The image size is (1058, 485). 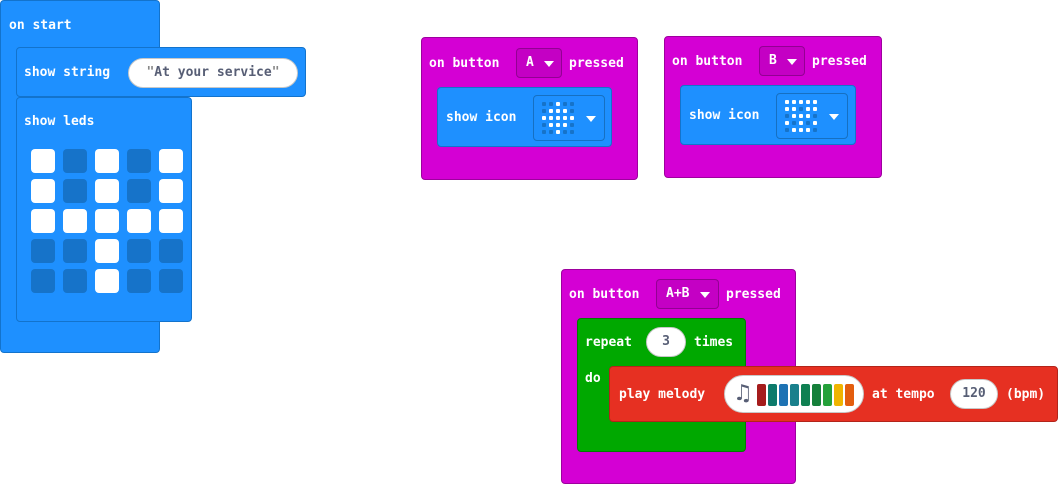 I want to click on repeat-count-input: 3, so click(x=666, y=342).